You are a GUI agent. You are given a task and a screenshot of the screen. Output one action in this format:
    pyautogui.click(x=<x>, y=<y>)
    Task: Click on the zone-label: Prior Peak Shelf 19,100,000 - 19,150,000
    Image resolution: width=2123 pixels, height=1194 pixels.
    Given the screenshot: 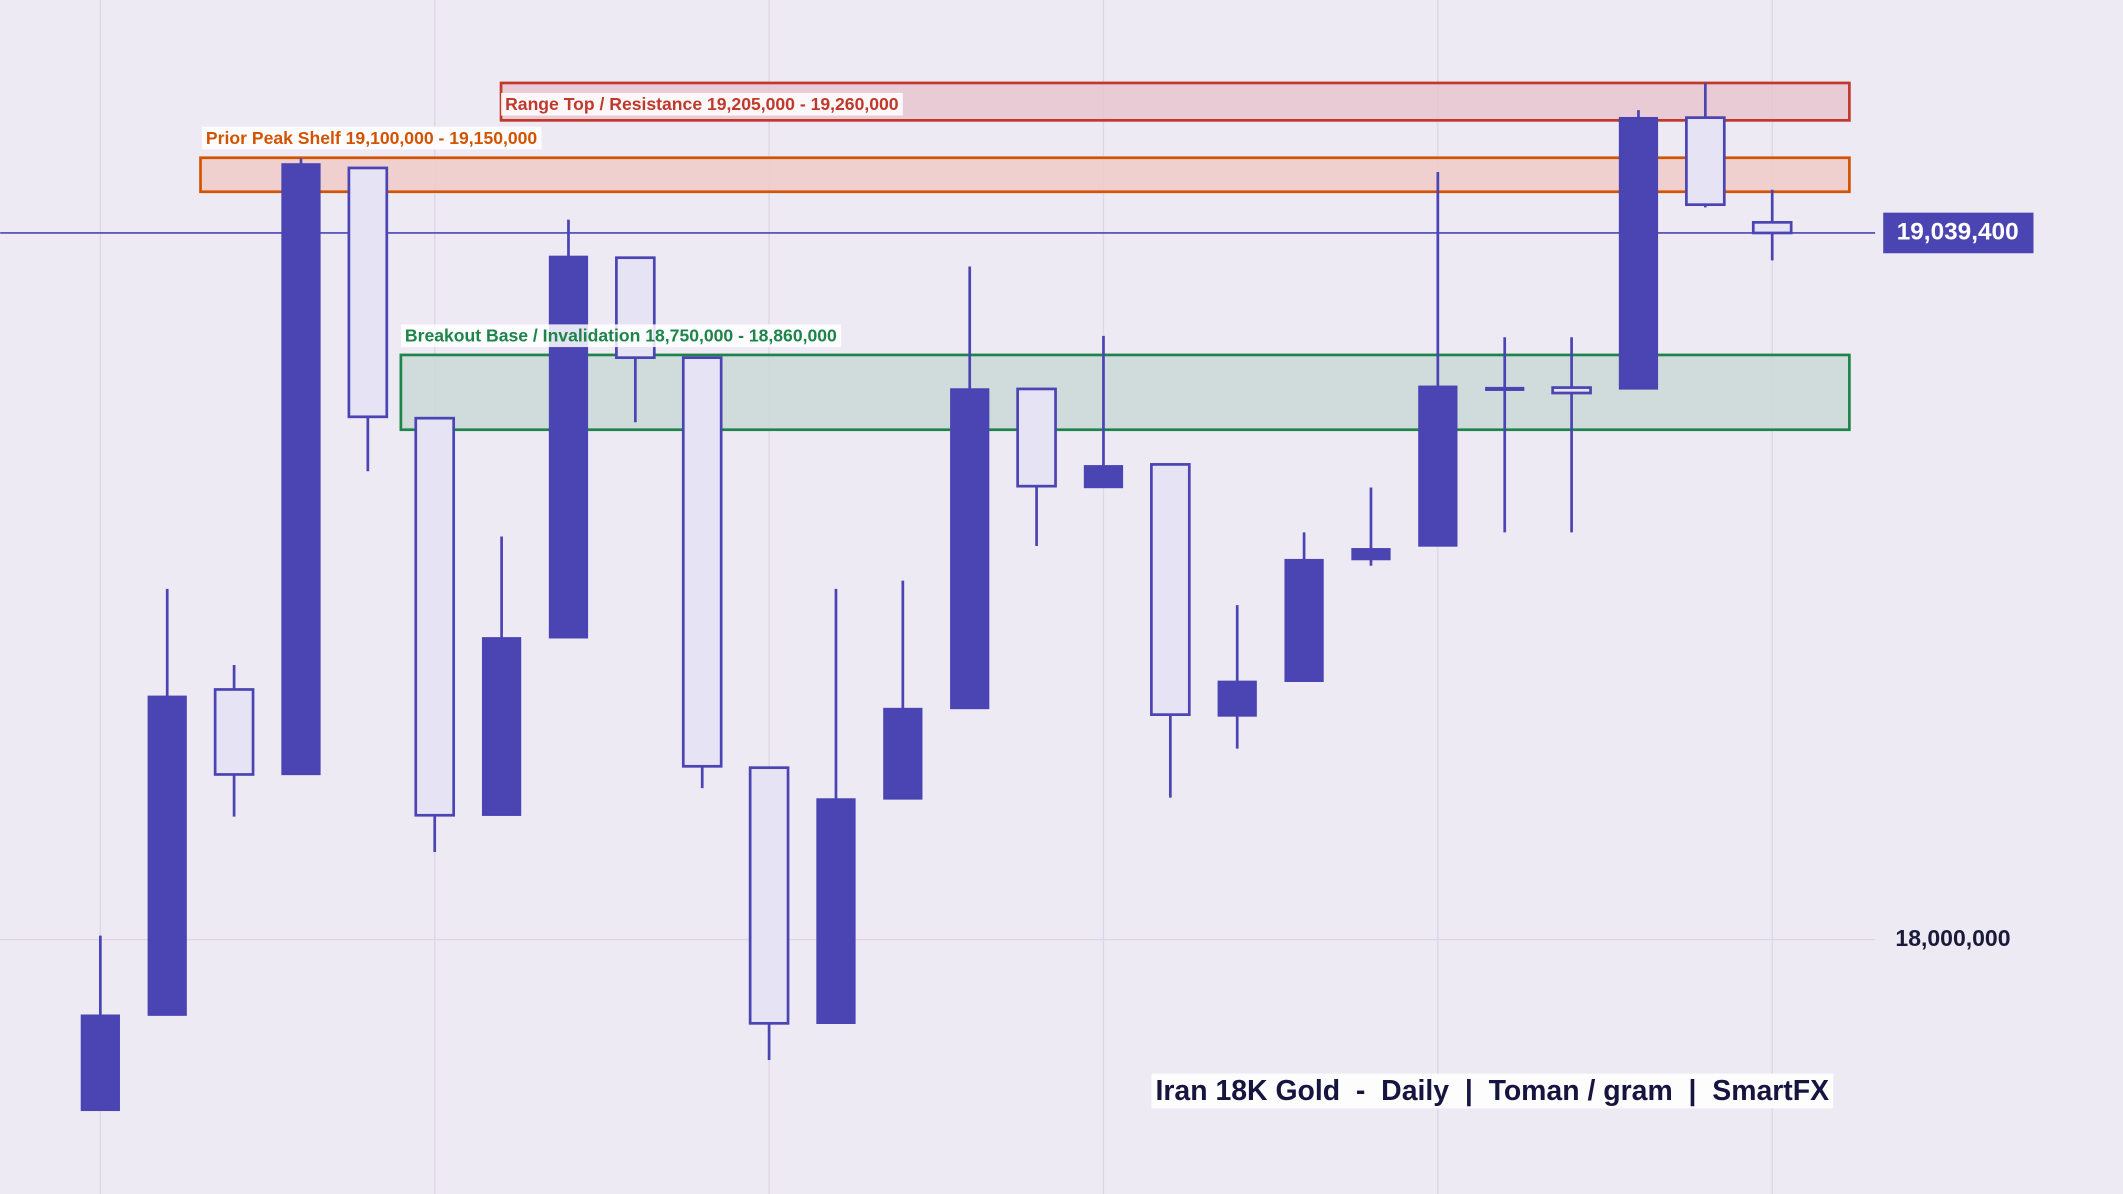 What is the action you would take?
    pyautogui.click(x=372, y=138)
    